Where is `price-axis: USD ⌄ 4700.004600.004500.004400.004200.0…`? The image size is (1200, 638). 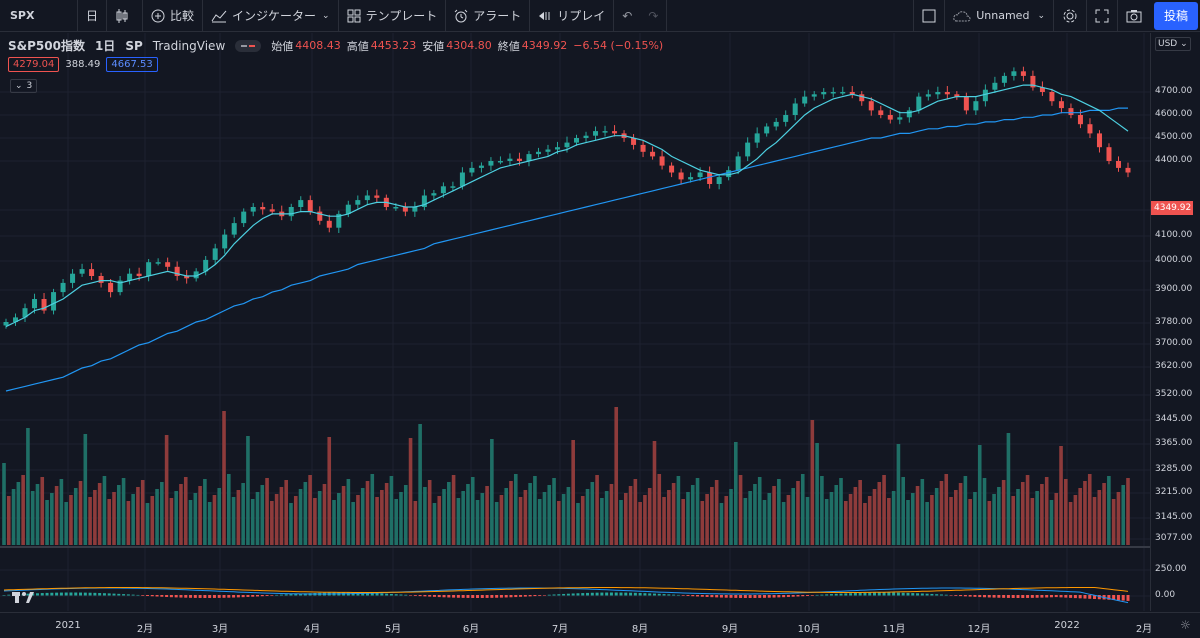
price-axis: USD ⌄ 4700.004600.004500.004400.004200.0… is located at coordinates (1175, 322).